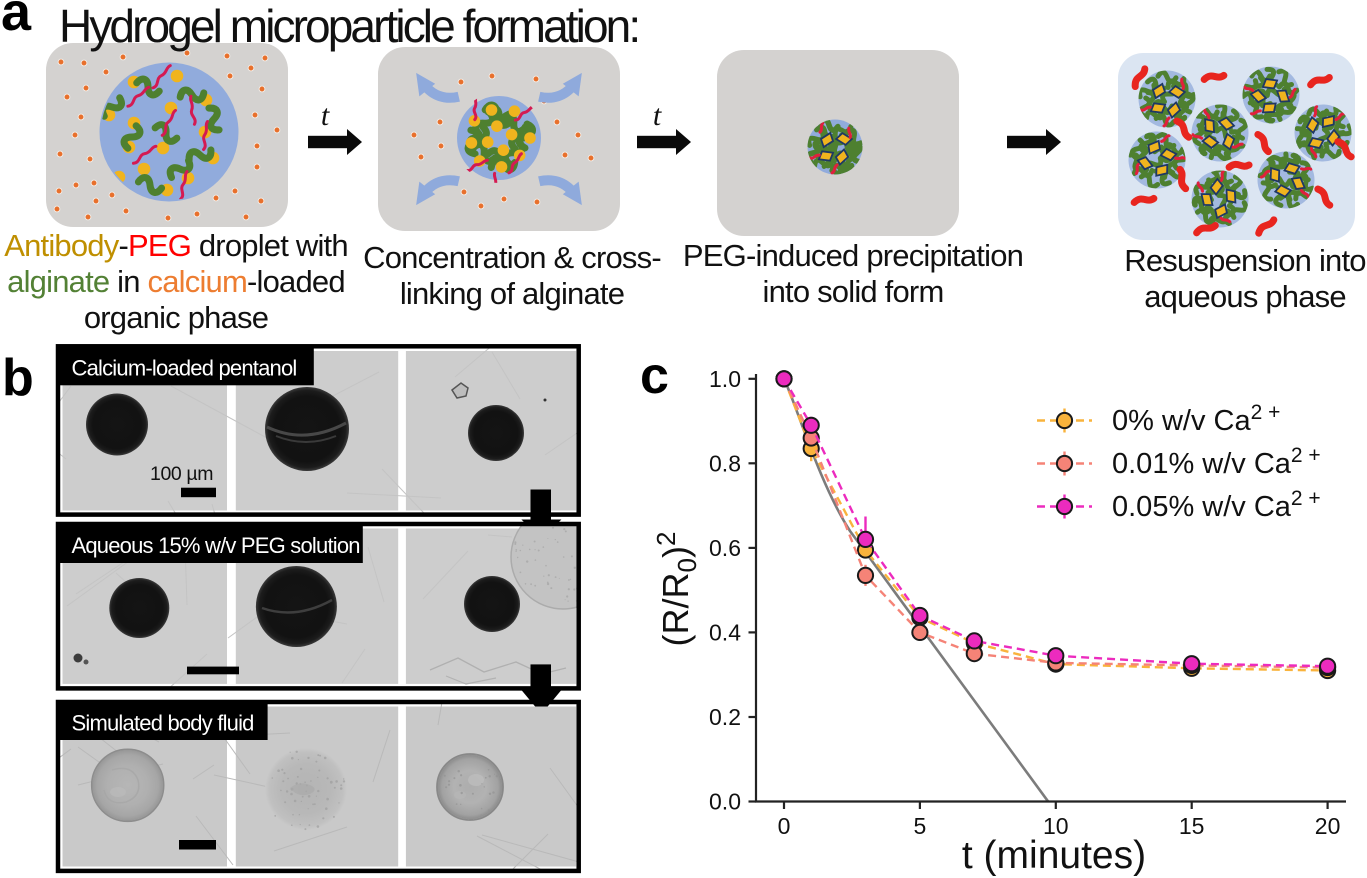 Image resolution: width=1367 pixels, height=878 pixels. What do you see at coordinates (216, 545) in the screenshot?
I see `svg-text: Aqueous 15% w/v PEG solution` at bounding box center [216, 545].